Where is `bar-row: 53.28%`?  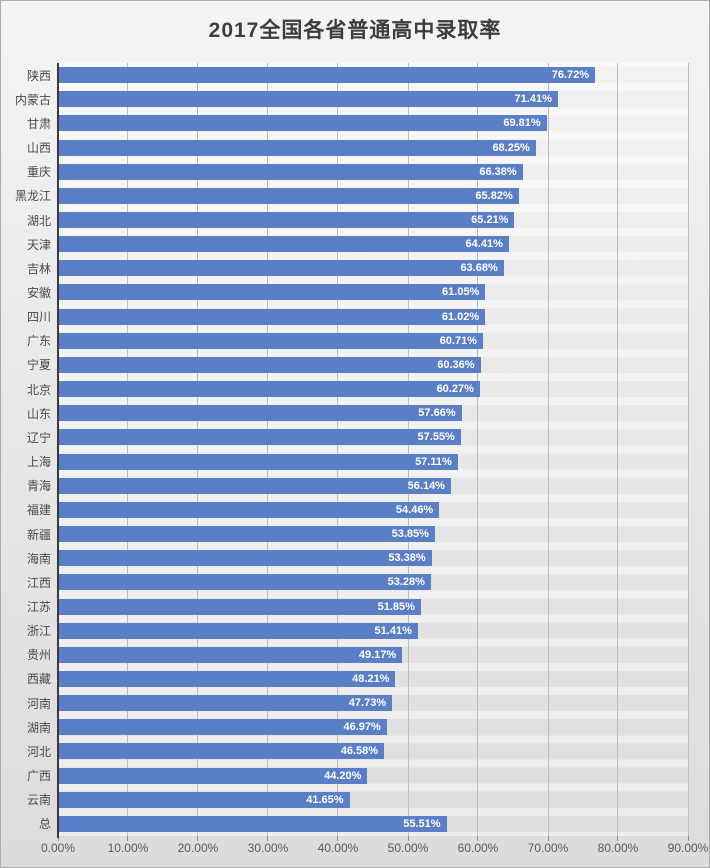 bar-row: 53.28% is located at coordinates (373, 582).